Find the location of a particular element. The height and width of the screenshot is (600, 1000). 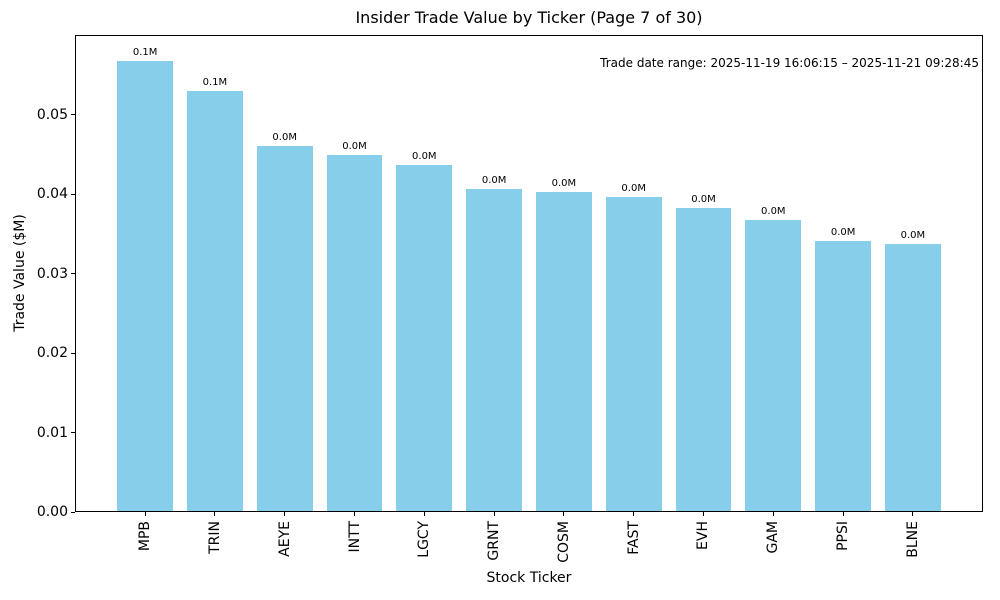

x-tick-label: INTT is located at coordinates (354, 537).